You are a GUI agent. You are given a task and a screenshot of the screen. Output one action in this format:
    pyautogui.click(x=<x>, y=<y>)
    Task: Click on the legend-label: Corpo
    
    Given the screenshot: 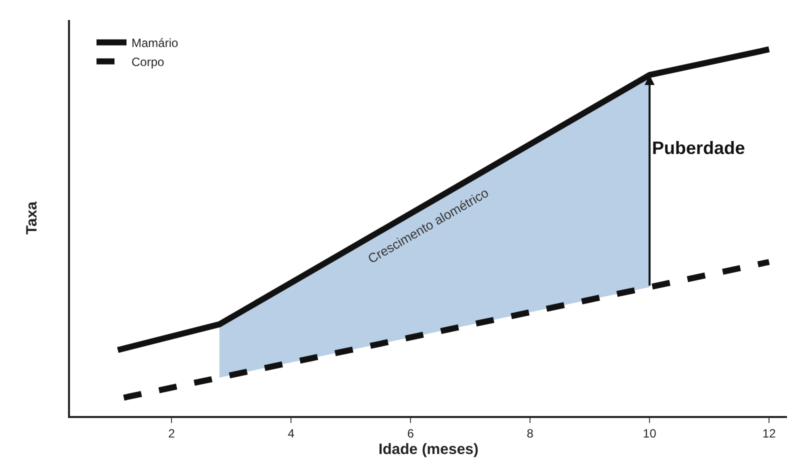 What is the action you would take?
    pyautogui.click(x=148, y=62)
    